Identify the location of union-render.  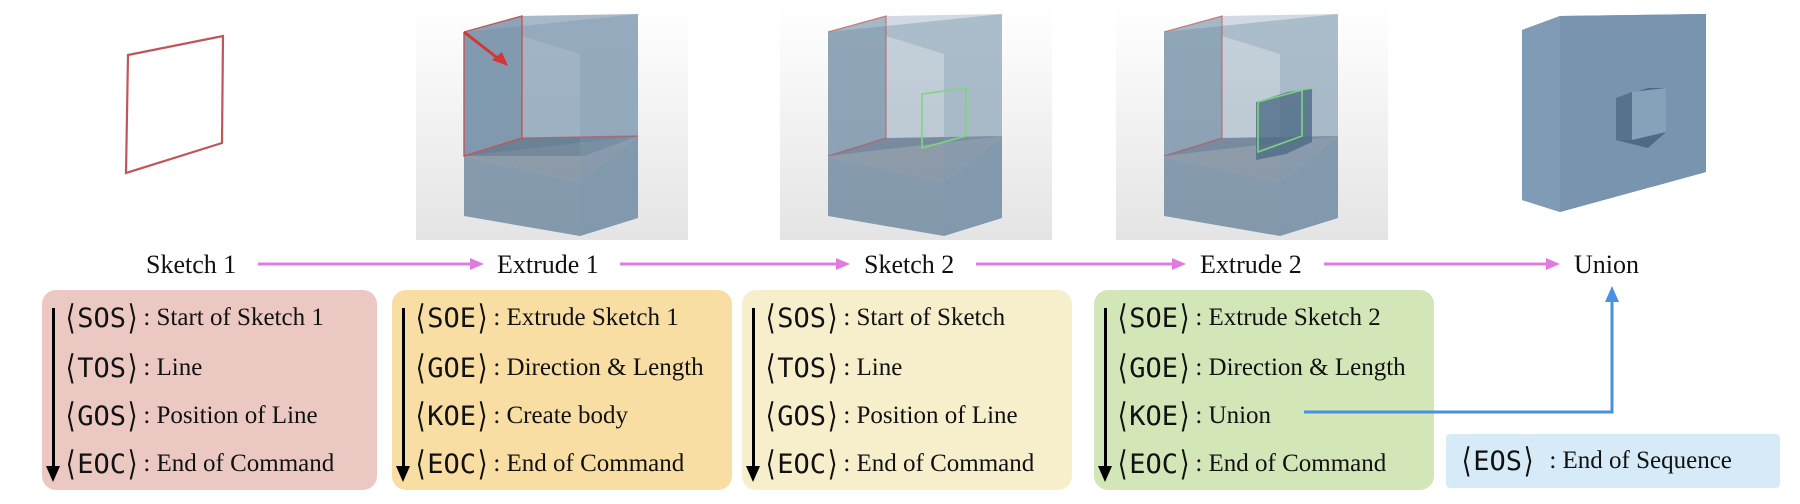
(1614, 113).